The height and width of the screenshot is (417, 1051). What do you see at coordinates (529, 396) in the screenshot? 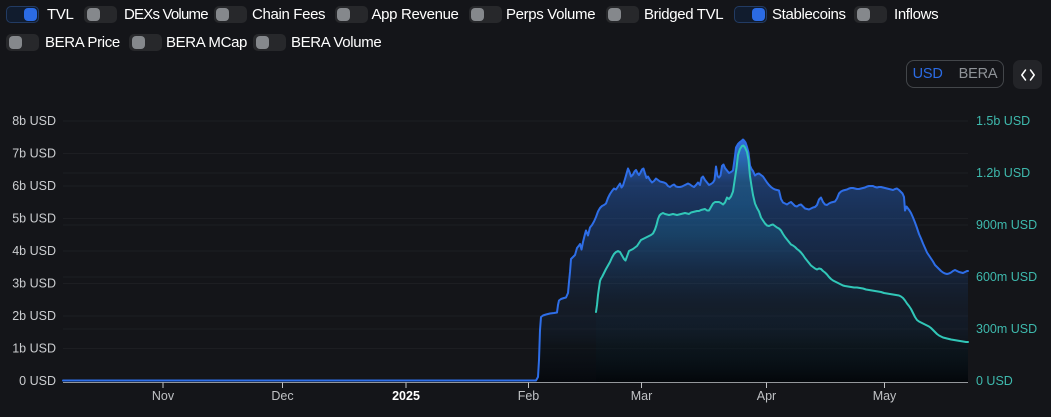
I see `svg-text: Feb` at bounding box center [529, 396].